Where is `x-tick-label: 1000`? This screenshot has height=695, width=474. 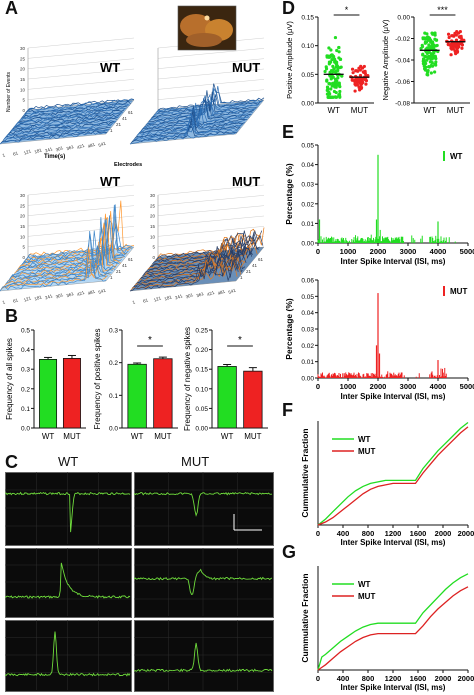 x-tick-label: 1000 is located at coordinates (348, 386).